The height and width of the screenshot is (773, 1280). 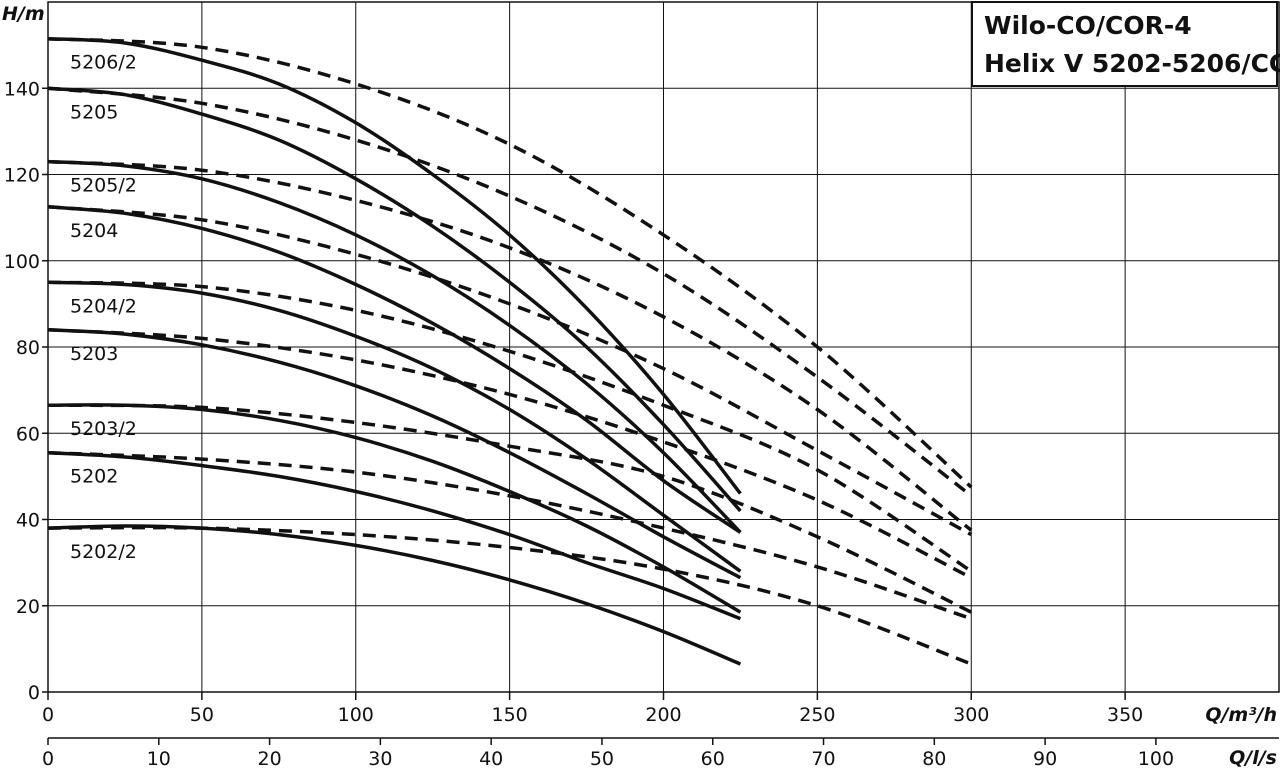 What do you see at coordinates (103, 63) in the screenshot?
I see `series-label-5206-2: 5206/2` at bounding box center [103, 63].